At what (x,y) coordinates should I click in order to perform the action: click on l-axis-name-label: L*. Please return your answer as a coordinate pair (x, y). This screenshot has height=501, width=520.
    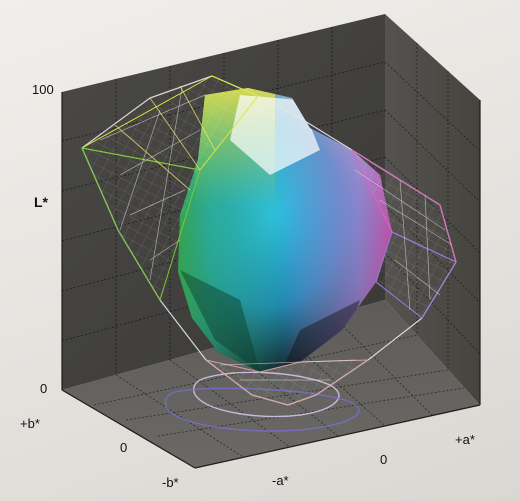
    Looking at the image, I should click on (41, 202).